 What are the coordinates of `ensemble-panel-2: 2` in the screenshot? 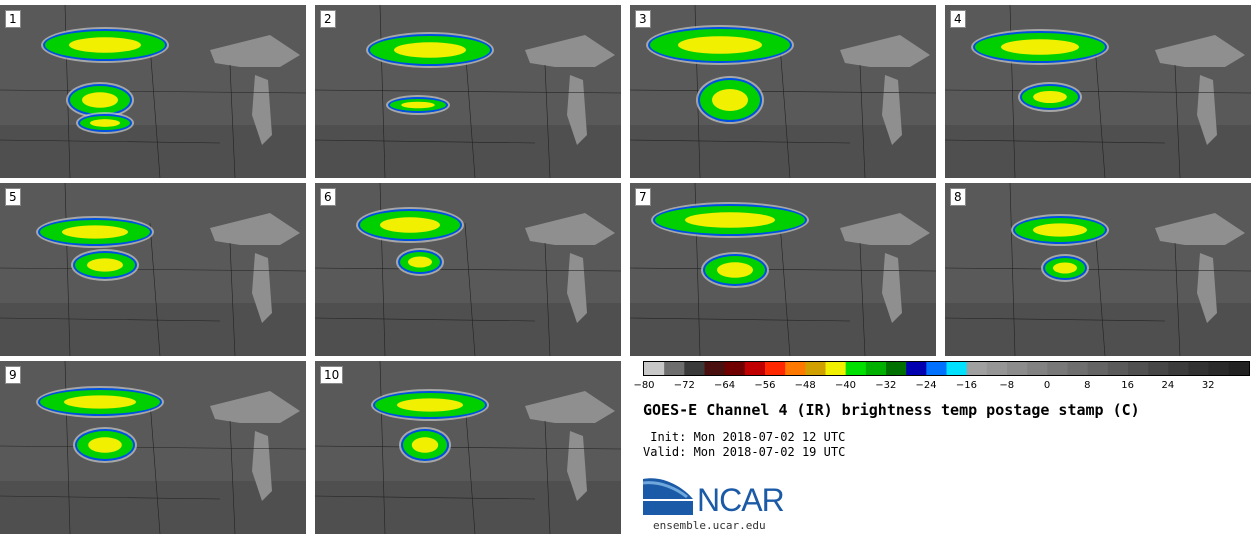 It's located at (468, 91).